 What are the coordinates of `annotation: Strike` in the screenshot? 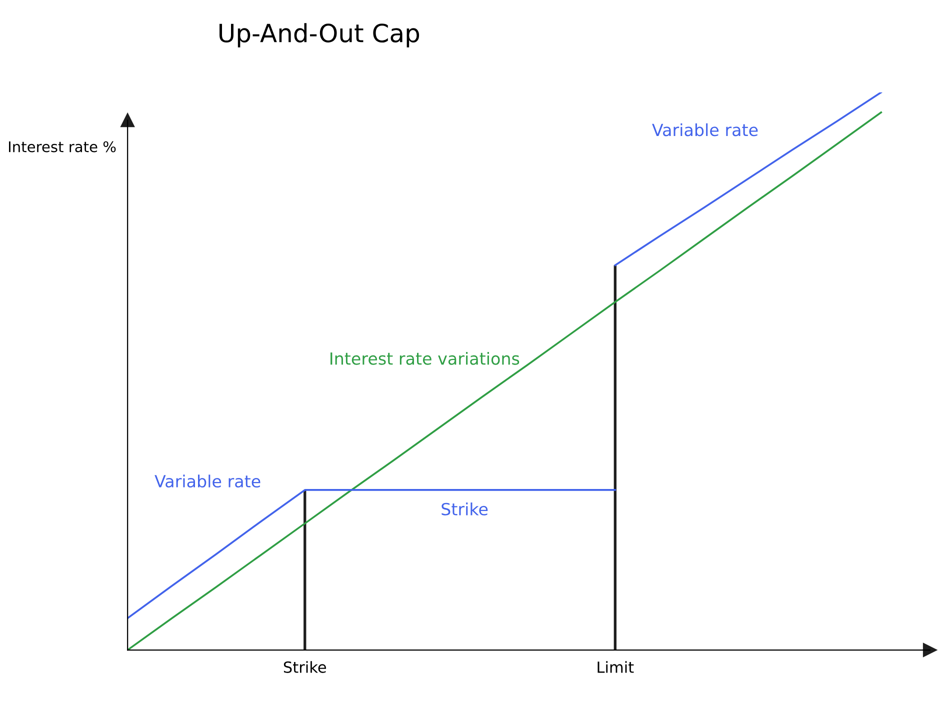 It's located at (465, 509).